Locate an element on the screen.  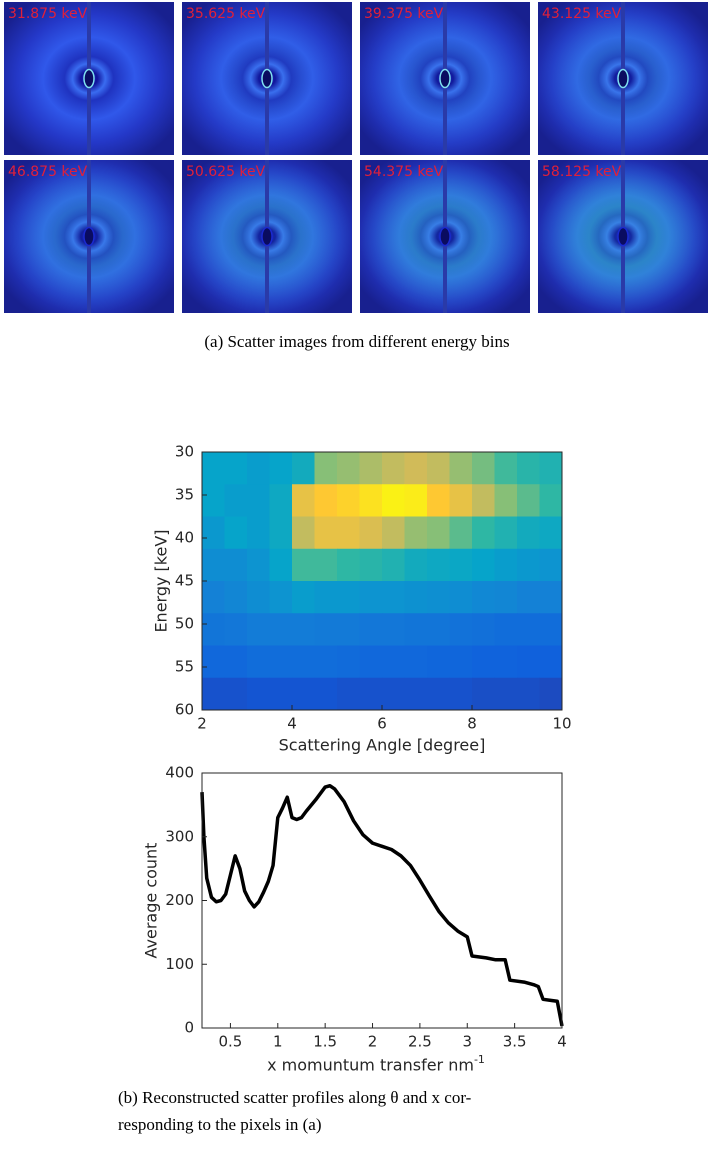
y-tick-label: 400 is located at coordinates (179, 773).